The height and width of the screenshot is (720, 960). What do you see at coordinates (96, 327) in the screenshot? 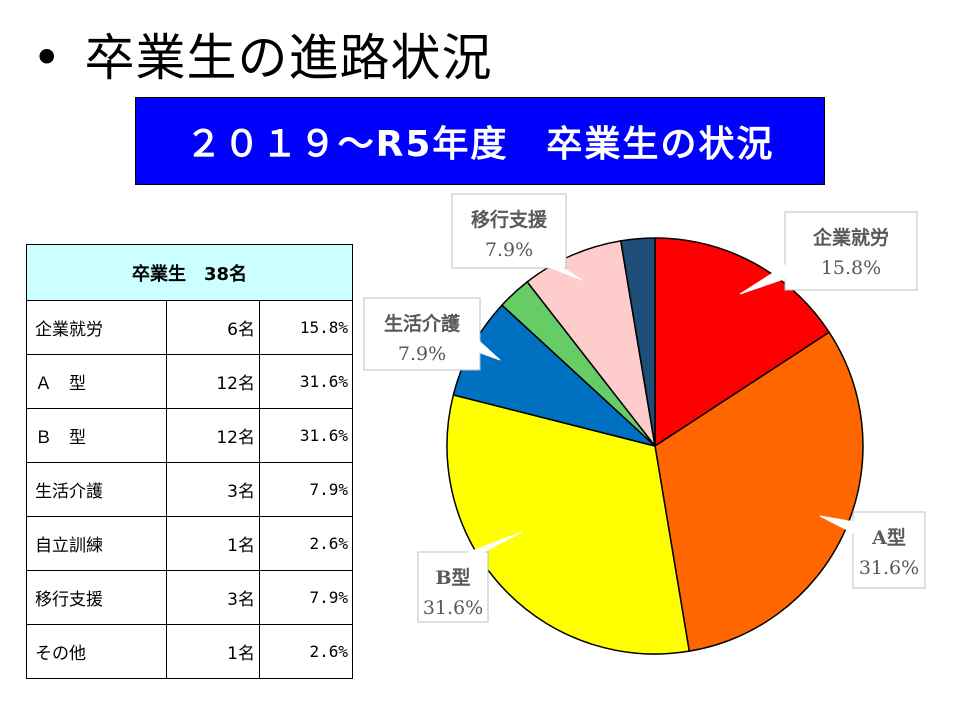
I see `row-label: 企業就労` at bounding box center [96, 327].